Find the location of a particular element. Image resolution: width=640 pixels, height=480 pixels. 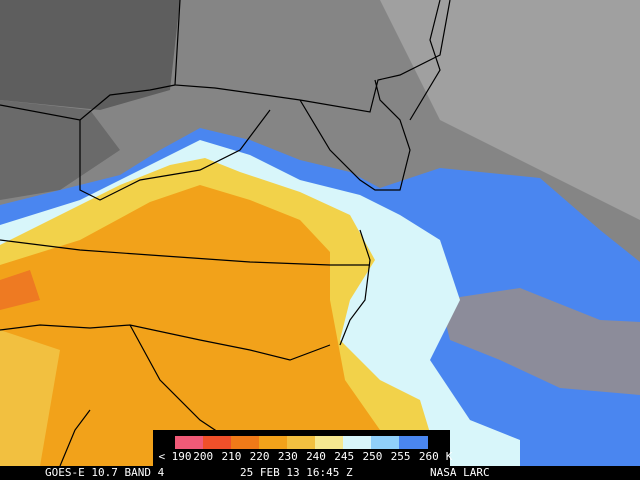

satellite-label: GOES-E 10.7 BAND 4 is located at coordinates (105, 472).